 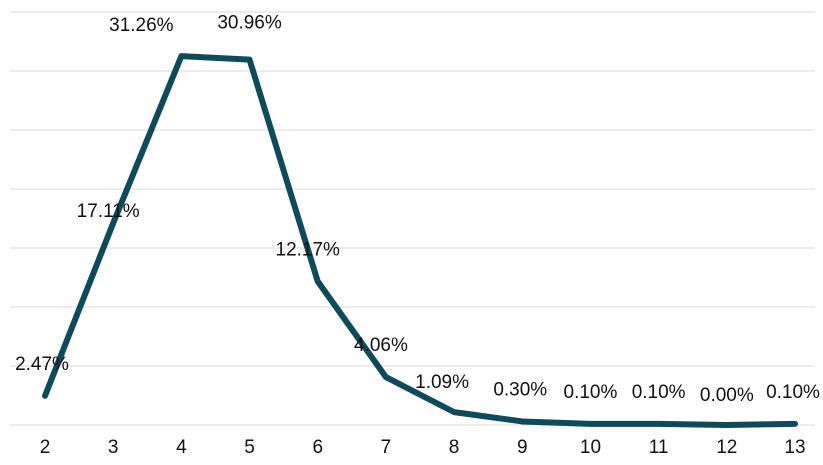 What do you see at coordinates (113, 447) in the screenshot?
I see `x-tick-label: 3` at bounding box center [113, 447].